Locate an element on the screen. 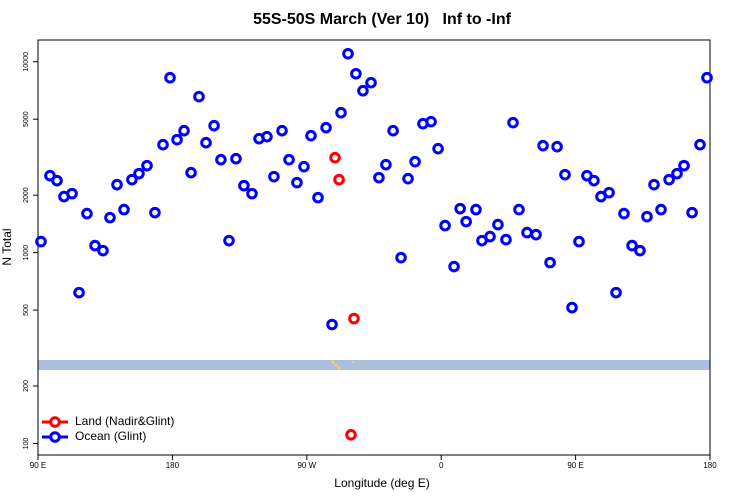 This screenshot has height=500, width=750. x-axis-label: Longitude (deg E) is located at coordinates (381, 483).